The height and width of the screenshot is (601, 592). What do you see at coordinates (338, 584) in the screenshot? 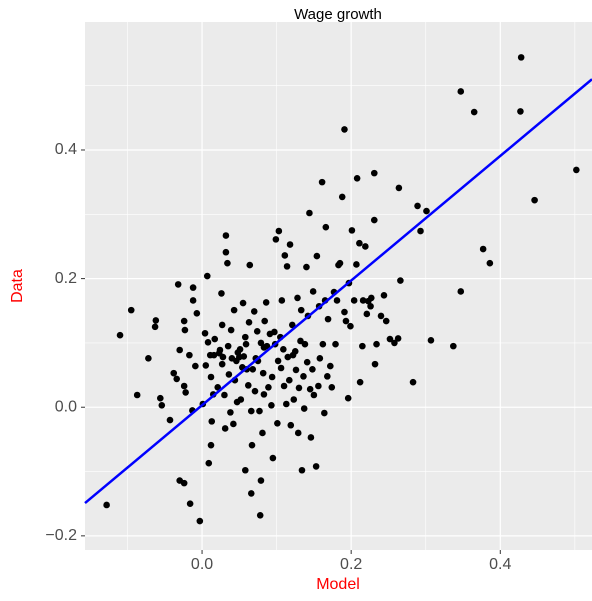
I see `x-axis-label: Model` at bounding box center [338, 584].